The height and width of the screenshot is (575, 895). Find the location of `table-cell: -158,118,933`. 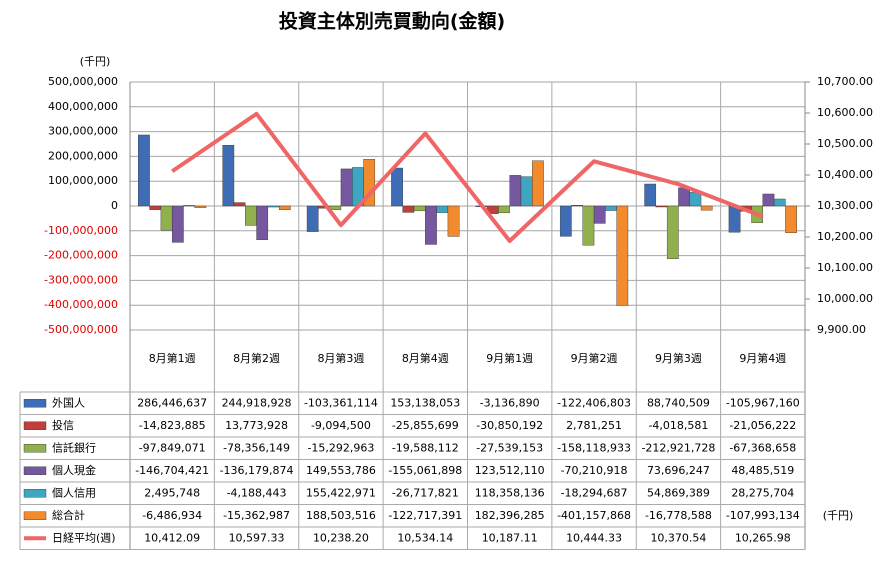

table-cell: -158,118,933 is located at coordinates (594, 447).